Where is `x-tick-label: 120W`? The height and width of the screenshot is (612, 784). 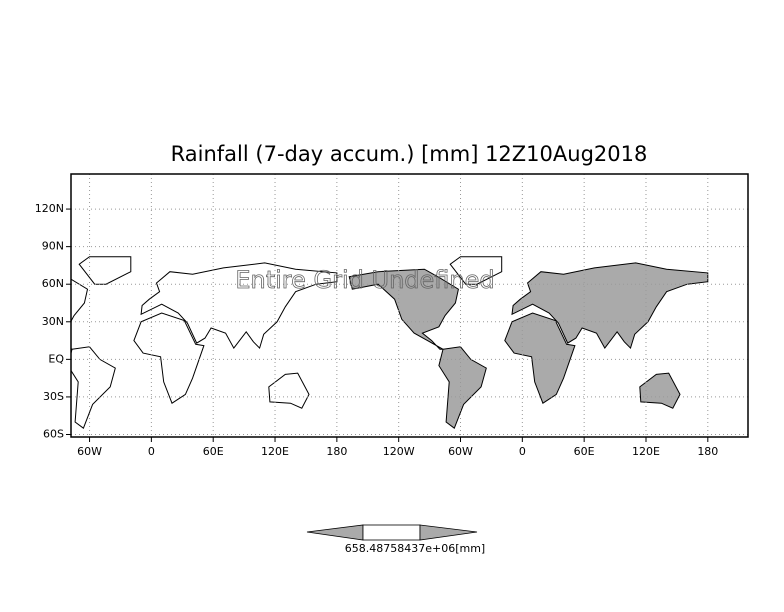 x-tick-label: 120W is located at coordinates (399, 451).